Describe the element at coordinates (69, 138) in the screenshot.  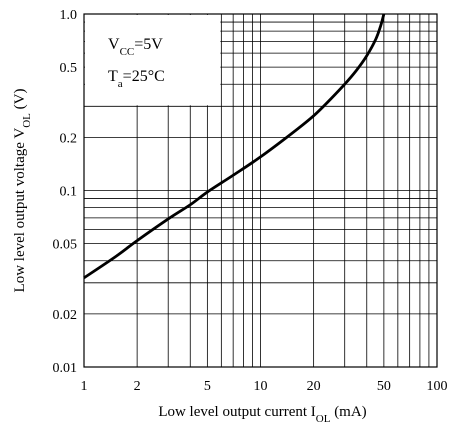
I see `y-tick-label: 0.2` at that location.